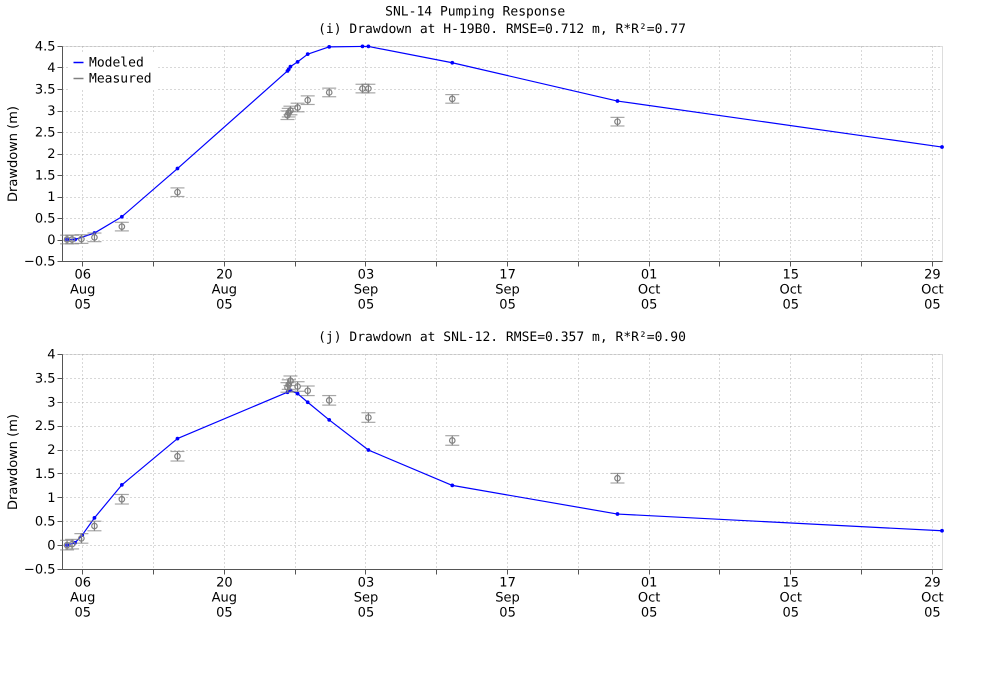 The image size is (990, 690). Describe the element at coordinates (116, 63) in the screenshot. I see `legend-label: Modeled` at that location.